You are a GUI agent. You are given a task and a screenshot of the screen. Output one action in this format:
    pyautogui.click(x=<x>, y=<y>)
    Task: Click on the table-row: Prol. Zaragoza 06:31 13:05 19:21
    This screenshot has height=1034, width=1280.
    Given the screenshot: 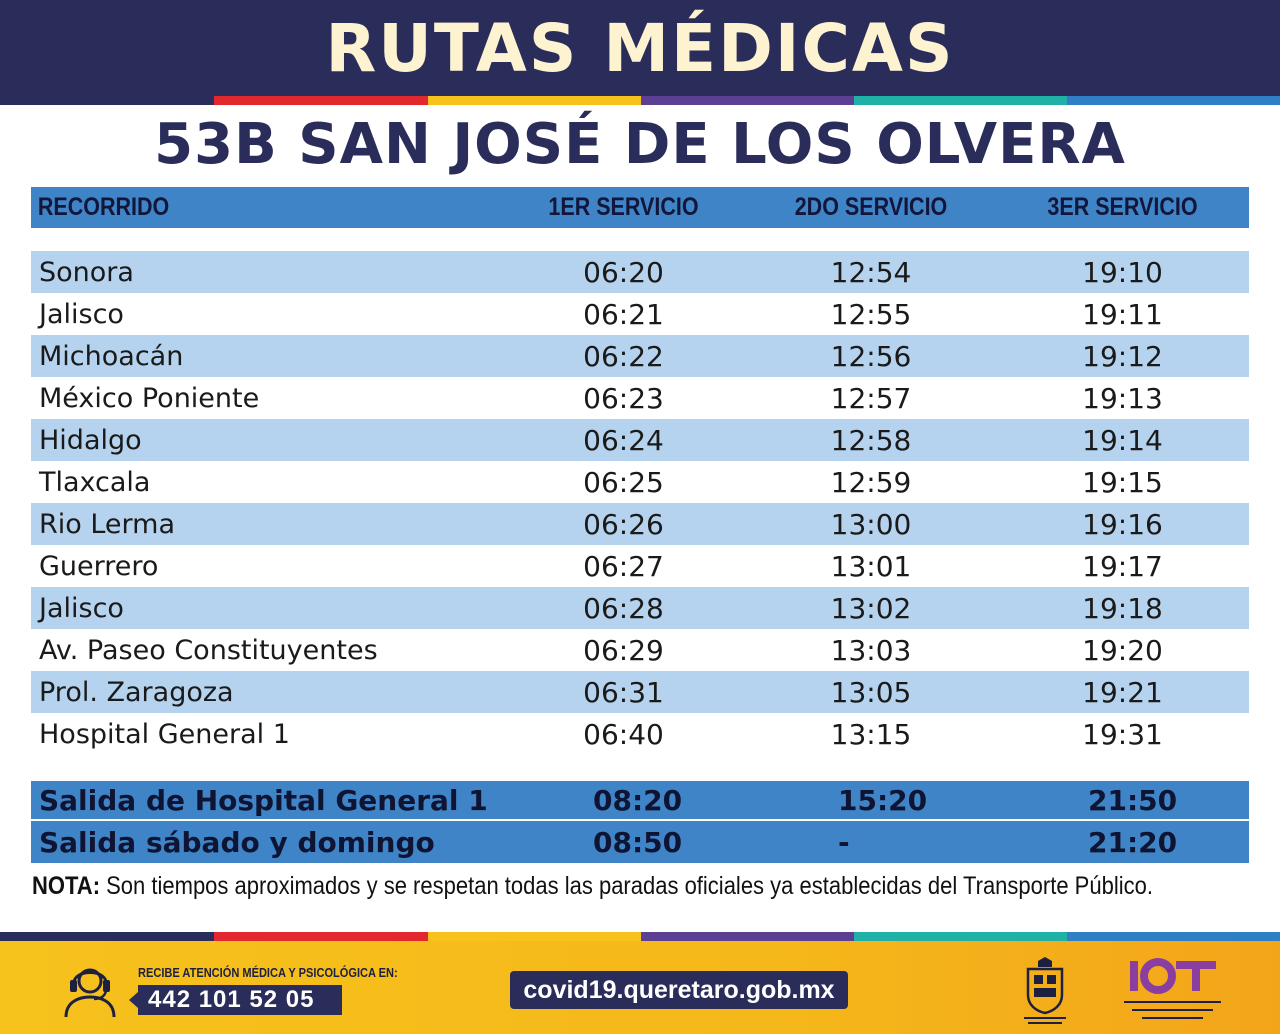 What is the action you would take?
    pyautogui.click(x=640, y=692)
    